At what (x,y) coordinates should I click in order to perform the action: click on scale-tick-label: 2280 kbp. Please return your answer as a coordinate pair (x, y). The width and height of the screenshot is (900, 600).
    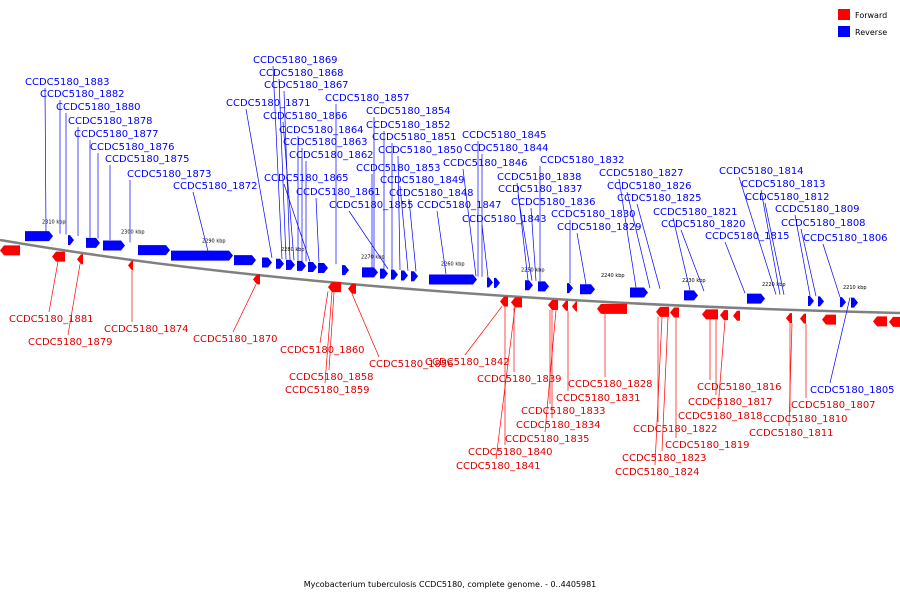
    Looking at the image, I should click on (293, 250).